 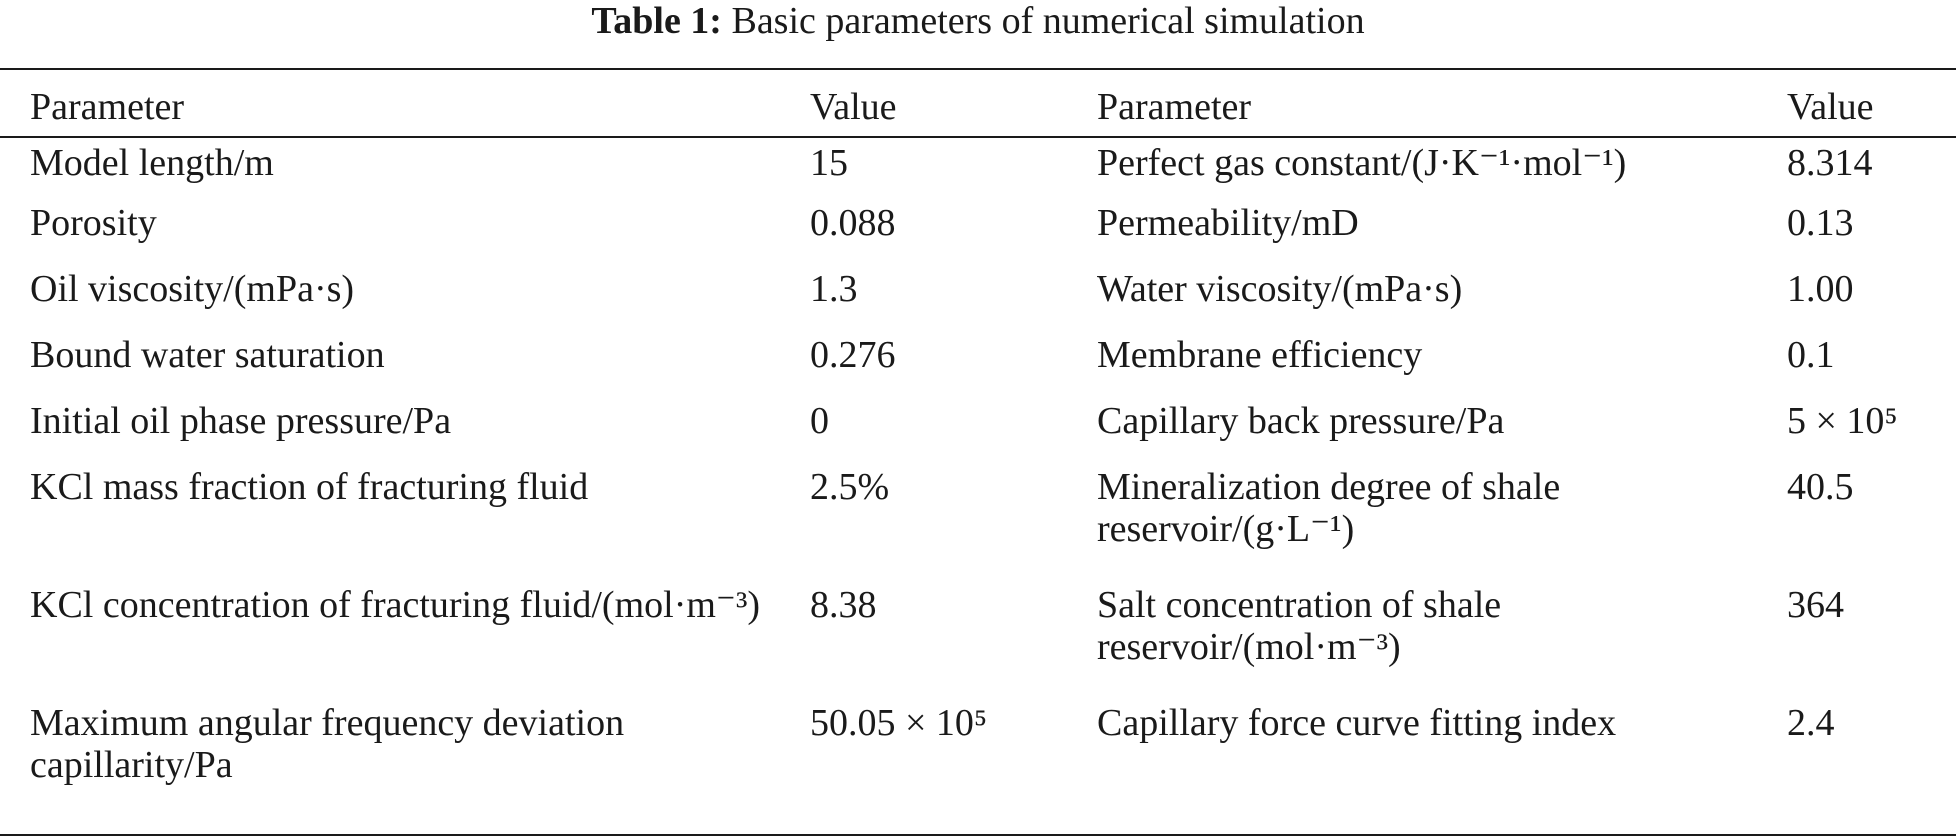 I want to click on table-row: Porosity 0.088 Permeability/mD 0.13, so click(x=978, y=235).